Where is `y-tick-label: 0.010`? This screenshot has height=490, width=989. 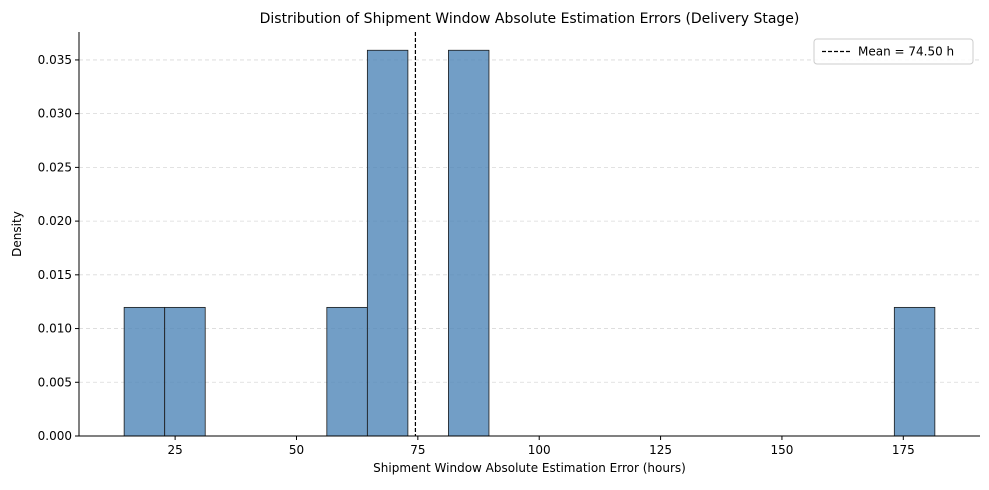
y-tick-label: 0.010 is located at coordinates (55, 329).